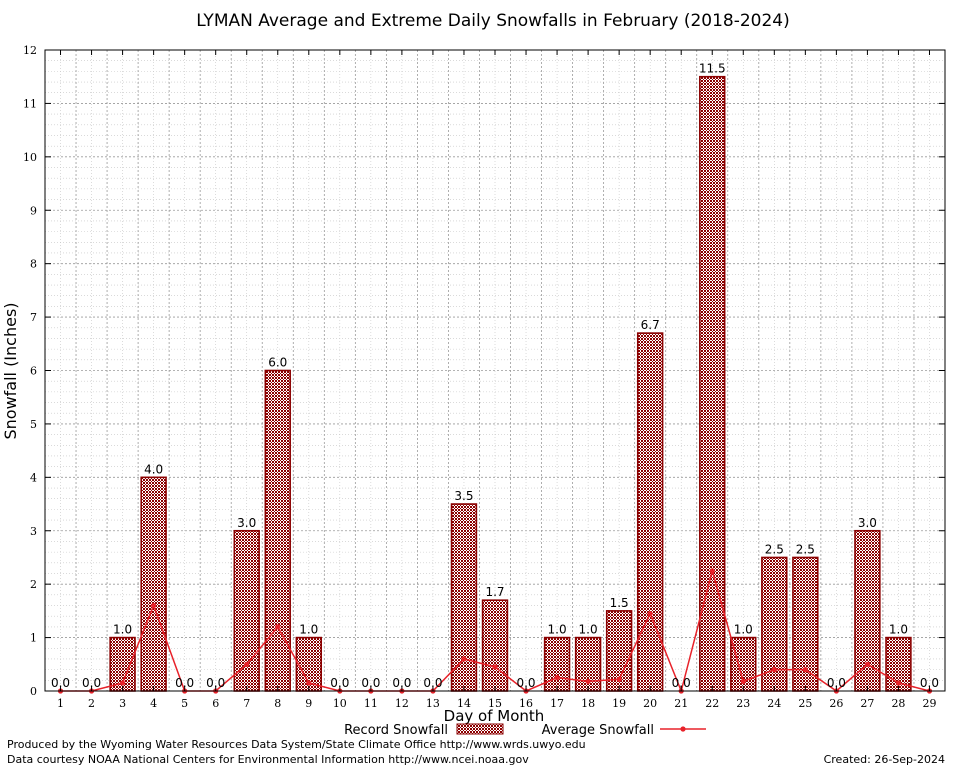  Describe the element at coordinates (33, 638) in the screenshot. I see `y-tick-label: 1` at that location.